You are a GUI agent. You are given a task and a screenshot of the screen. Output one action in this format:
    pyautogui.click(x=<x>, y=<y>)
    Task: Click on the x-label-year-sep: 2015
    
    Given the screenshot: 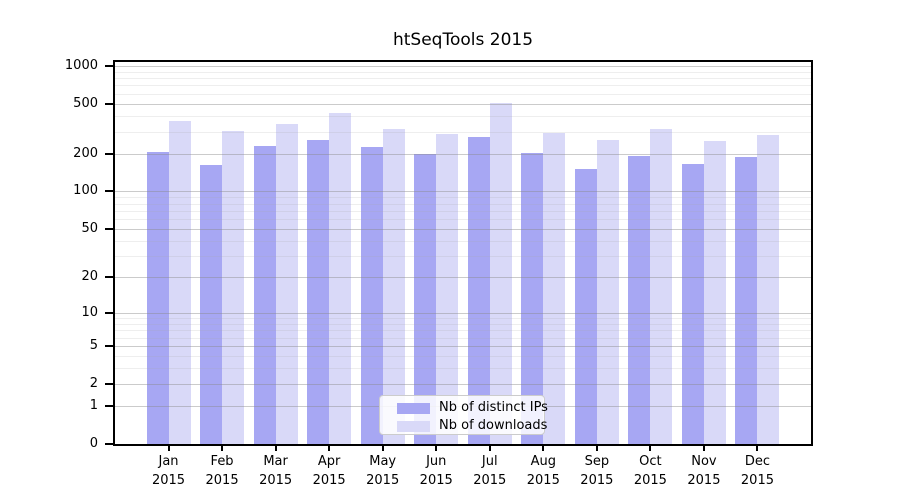 What is the action you would take?
    pyautogui.click(x=597, y=480)
    